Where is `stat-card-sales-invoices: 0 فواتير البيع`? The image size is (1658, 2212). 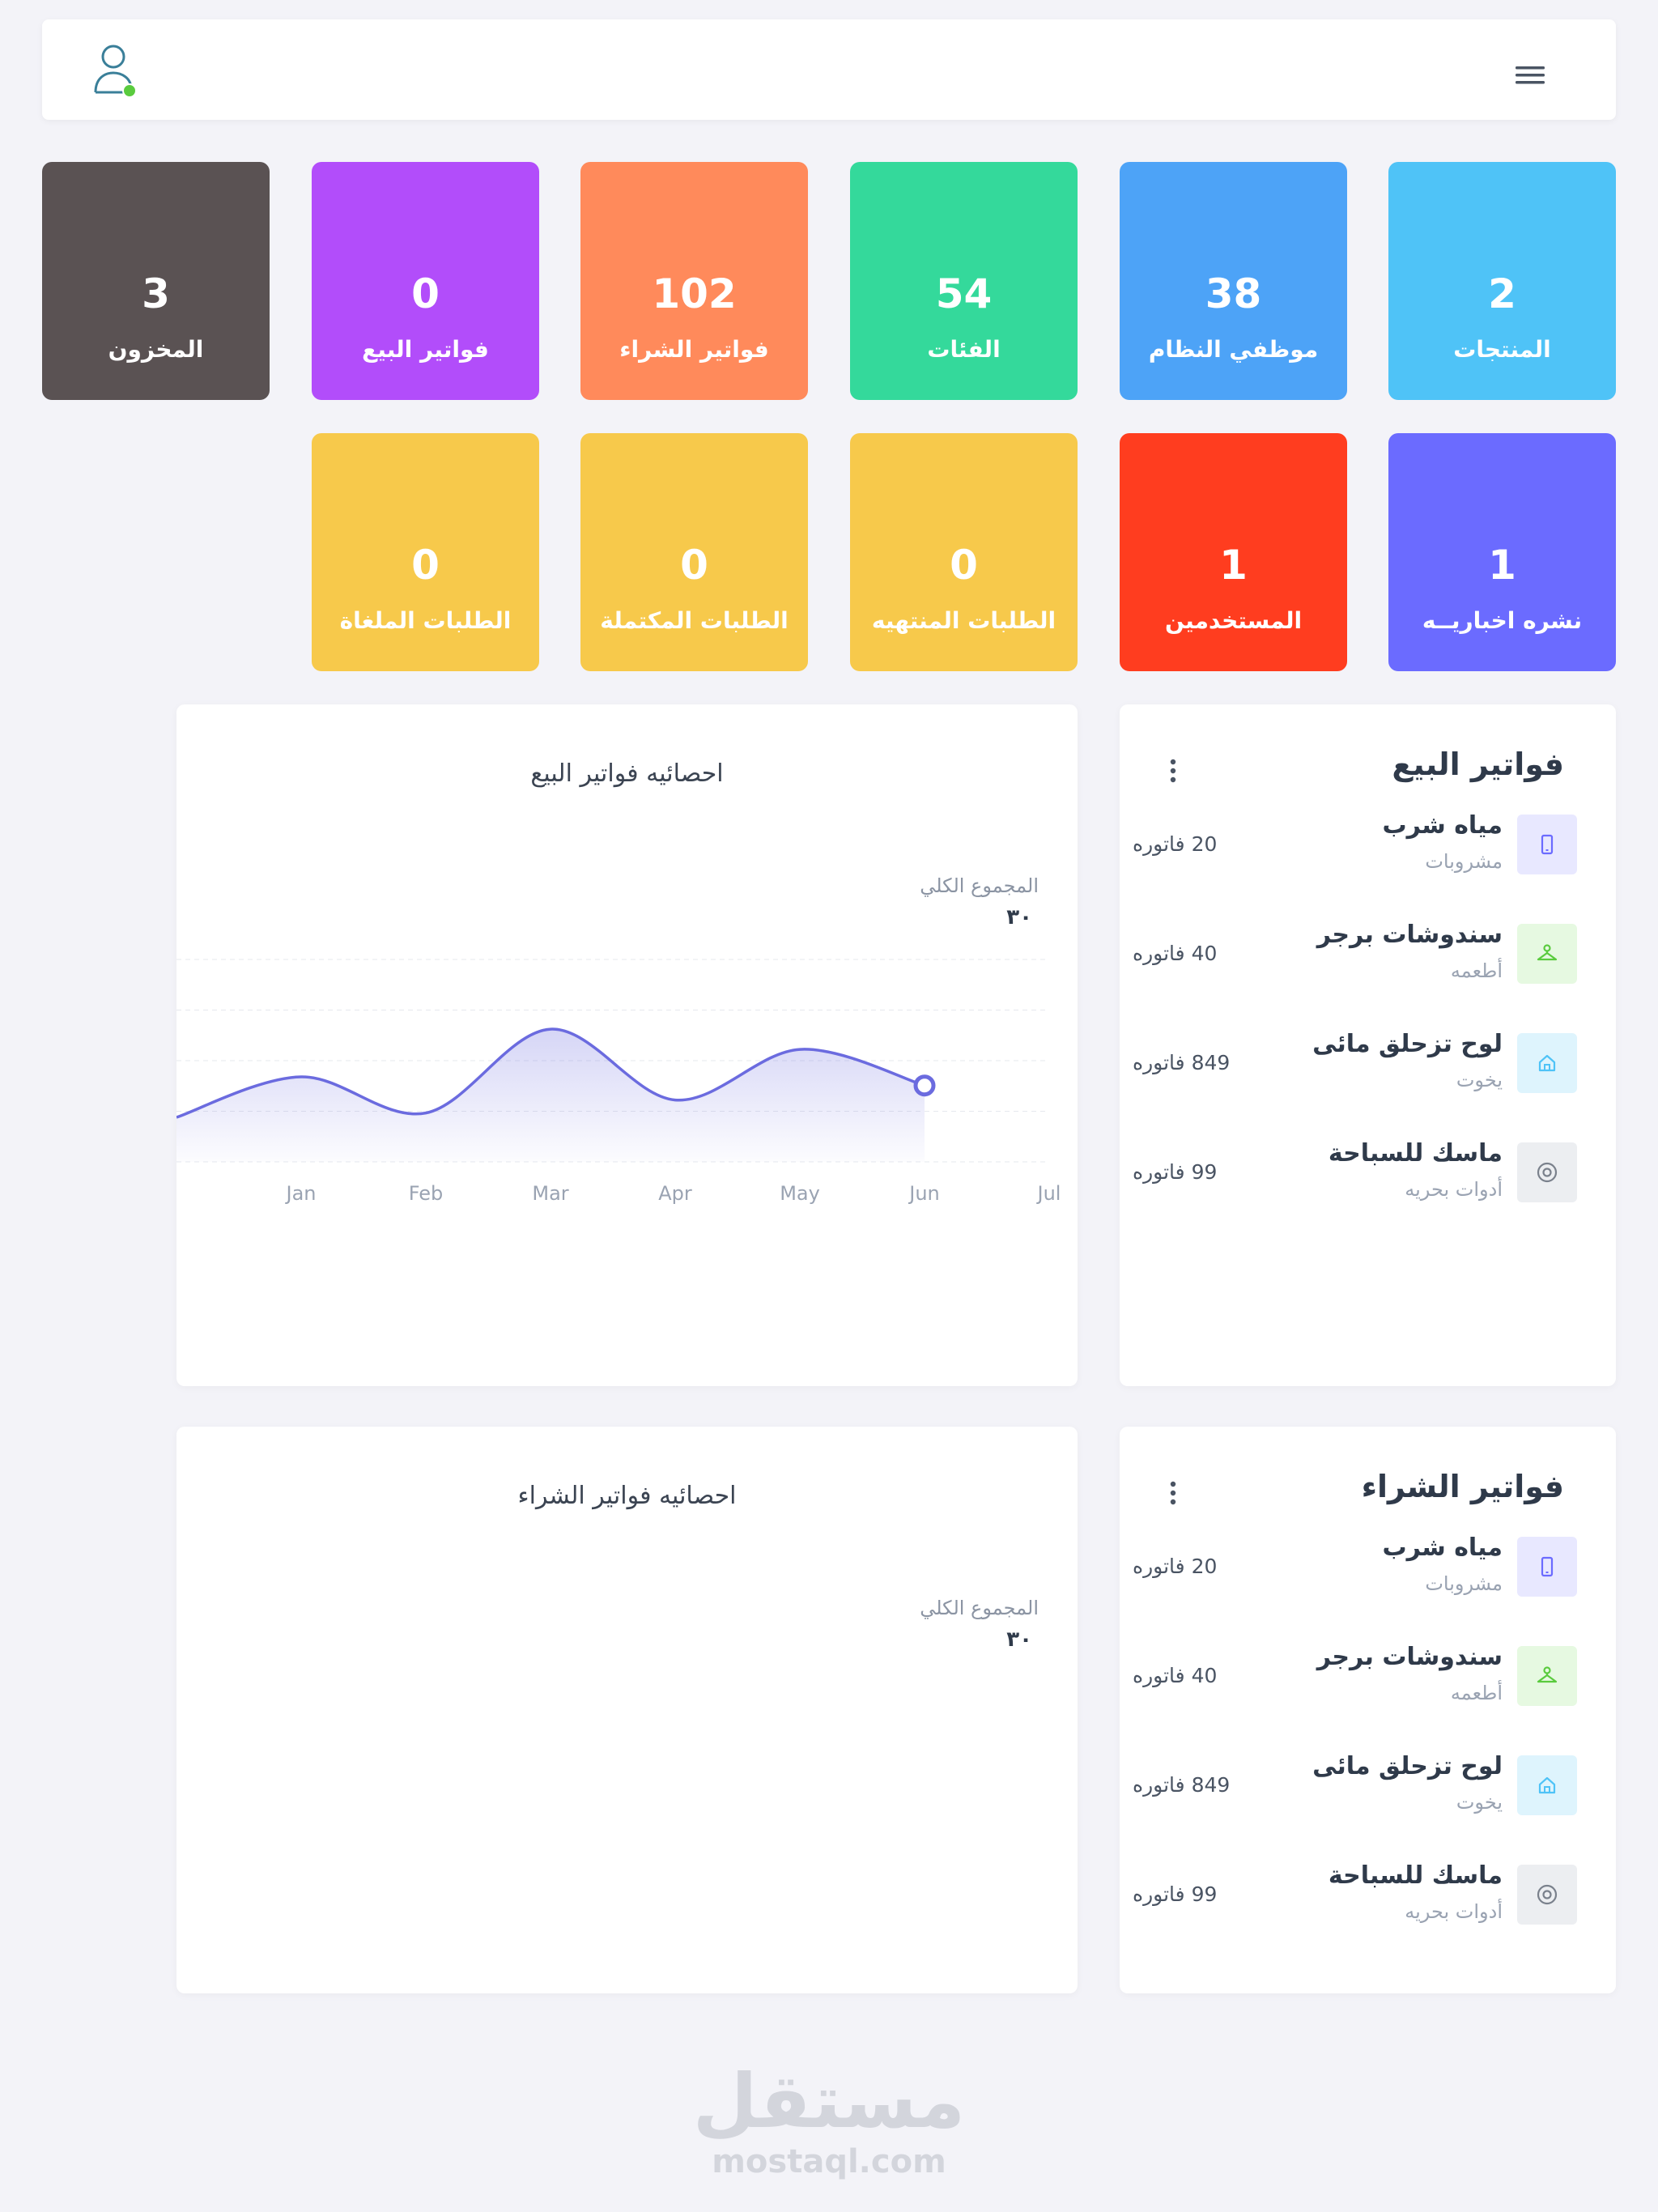 stat-card-sales-invoices: 0 فواتير البيع is located at coordinates (425, 281).